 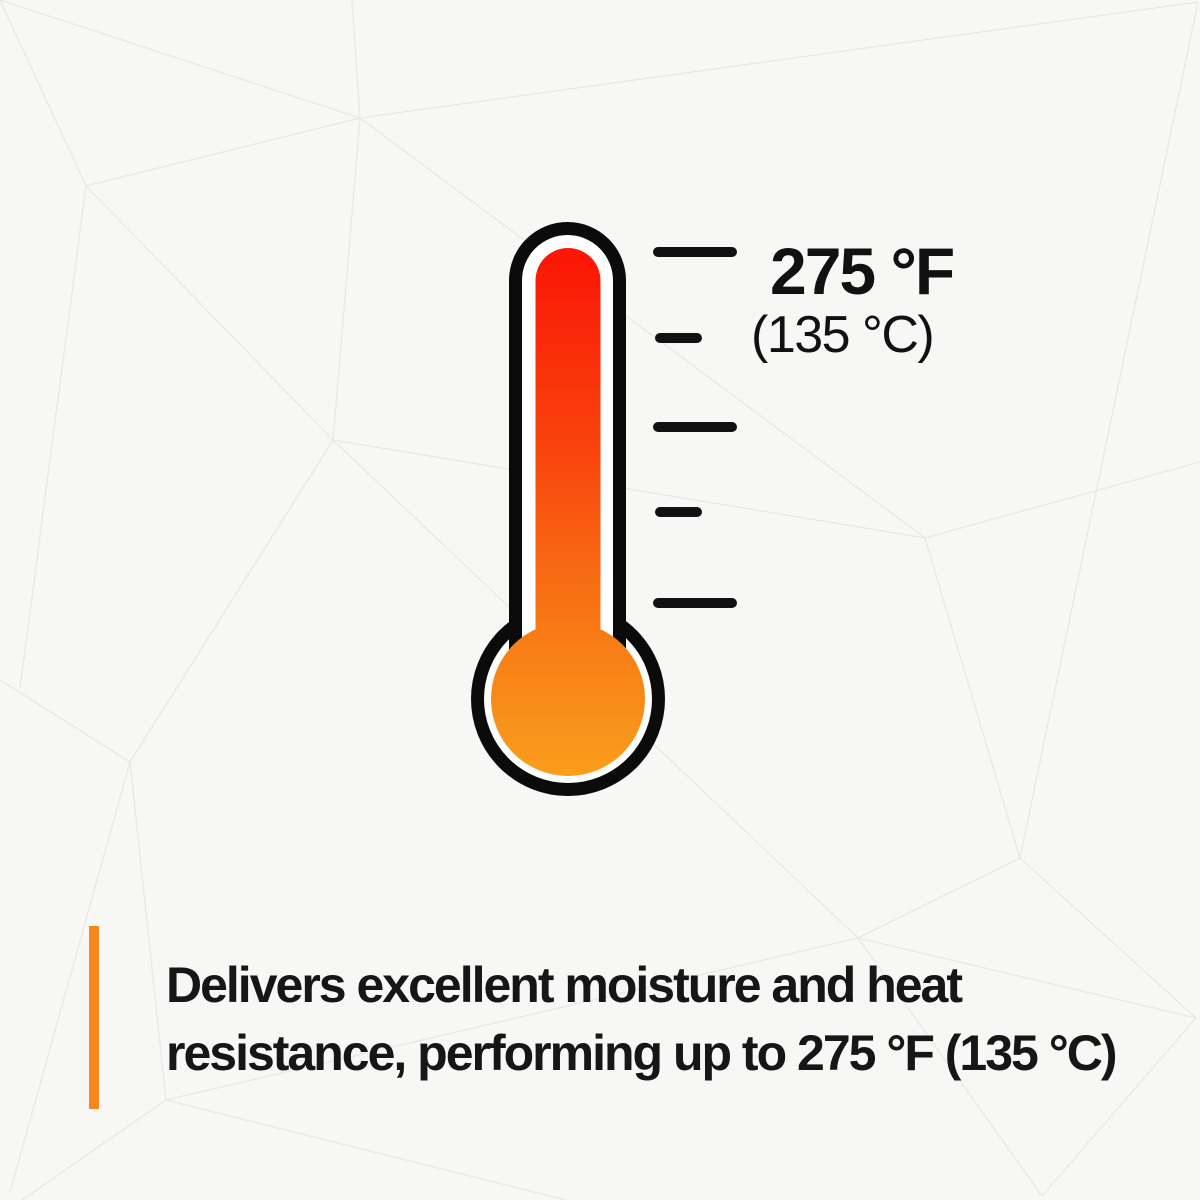 What do you see at coordinates (94, 1017) in the screenshot?
I see `accent-bar` at bounding box center [94, 1017].